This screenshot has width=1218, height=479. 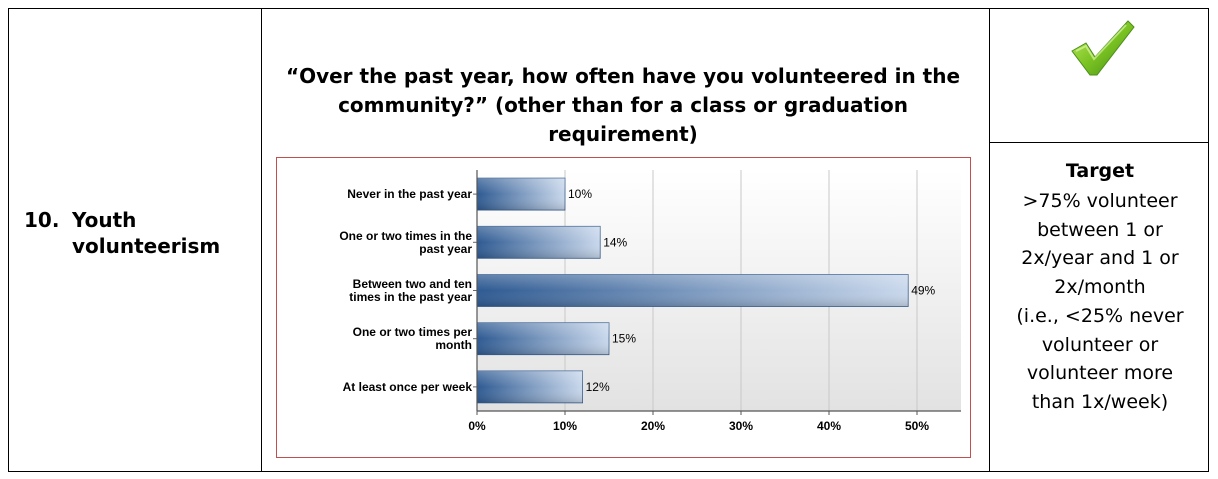 What do you see at coordinates (598, 387) in the screenshot?
I see `data-label: 12%` at bounding box center [598, 387].